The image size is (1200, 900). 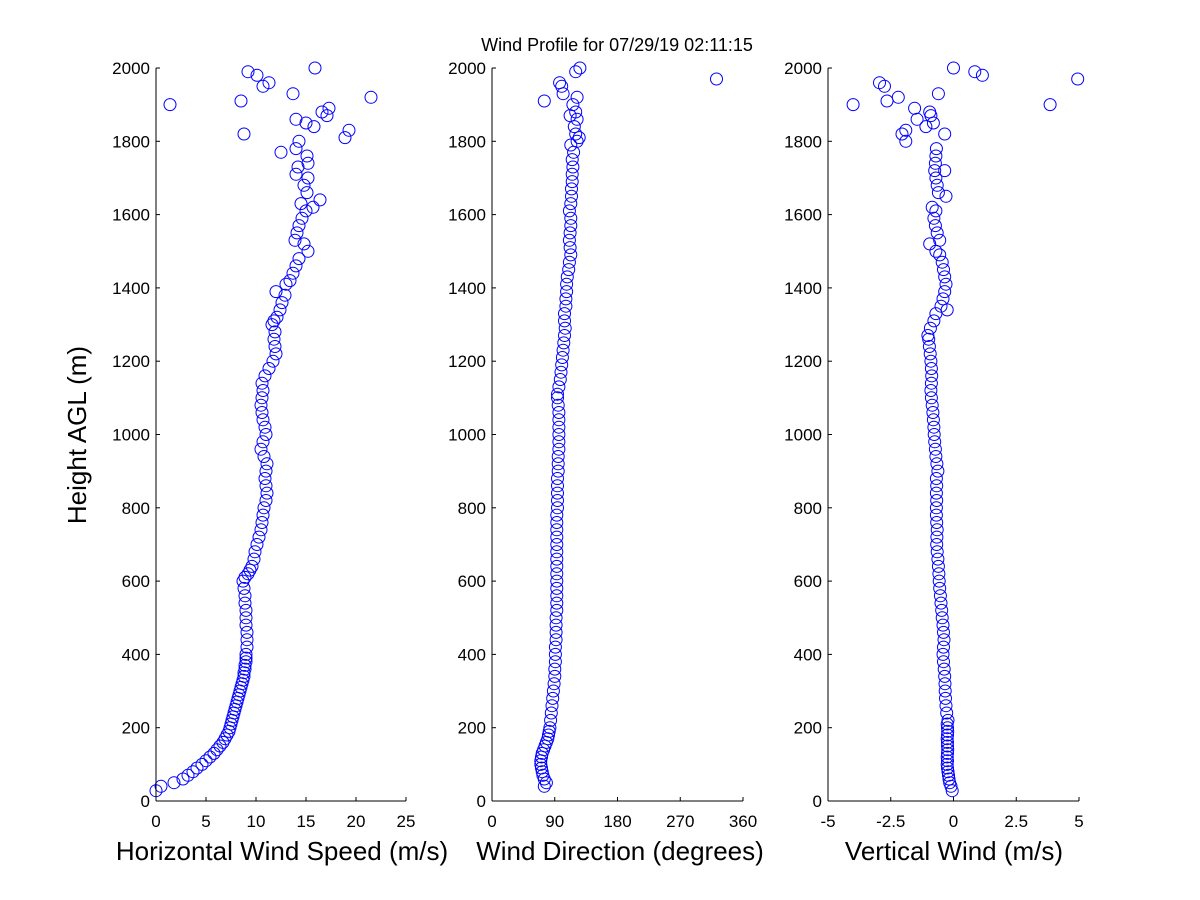 What do you see at coordinates (743, 821) in the screenshot?
I see `wind-direction-x-tick-label: 360` at bounding box center [743, 821].